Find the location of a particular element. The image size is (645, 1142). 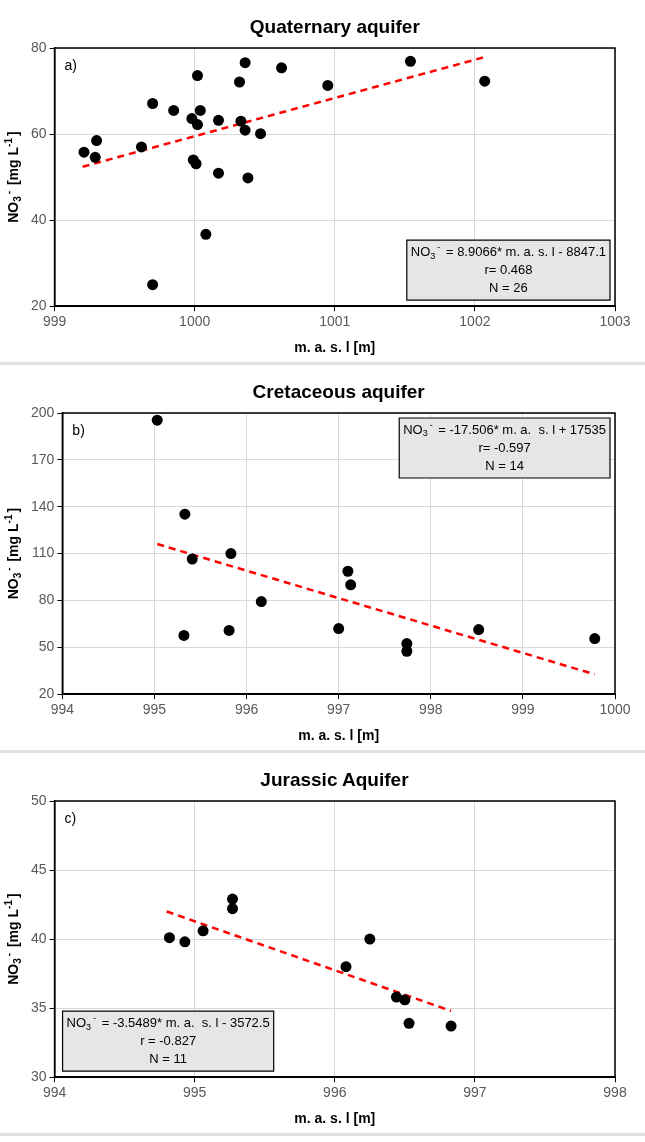

annotation: r= 0.468 is located at coordinates (508, 269).